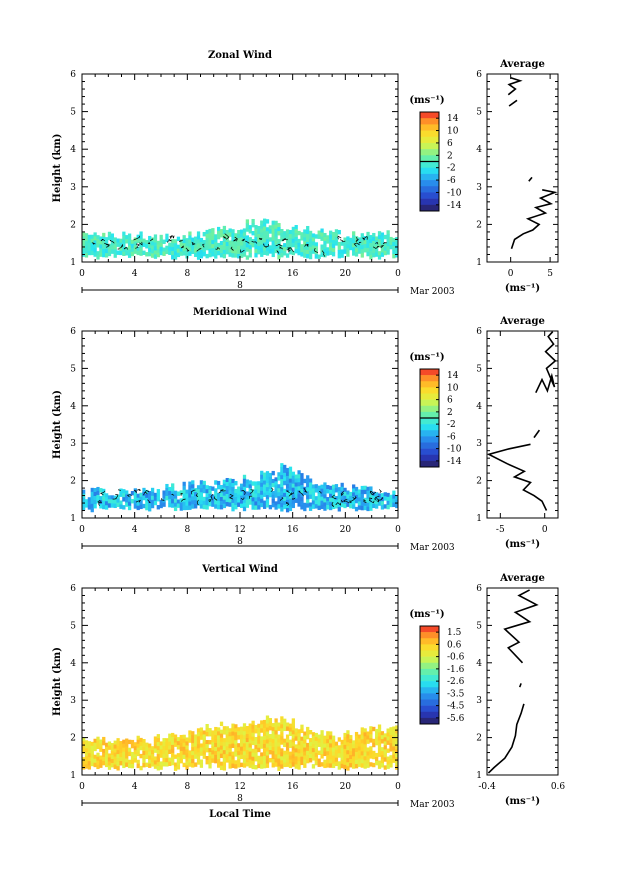  I want to click on month-label: Mar 2003, so click(432, 292).